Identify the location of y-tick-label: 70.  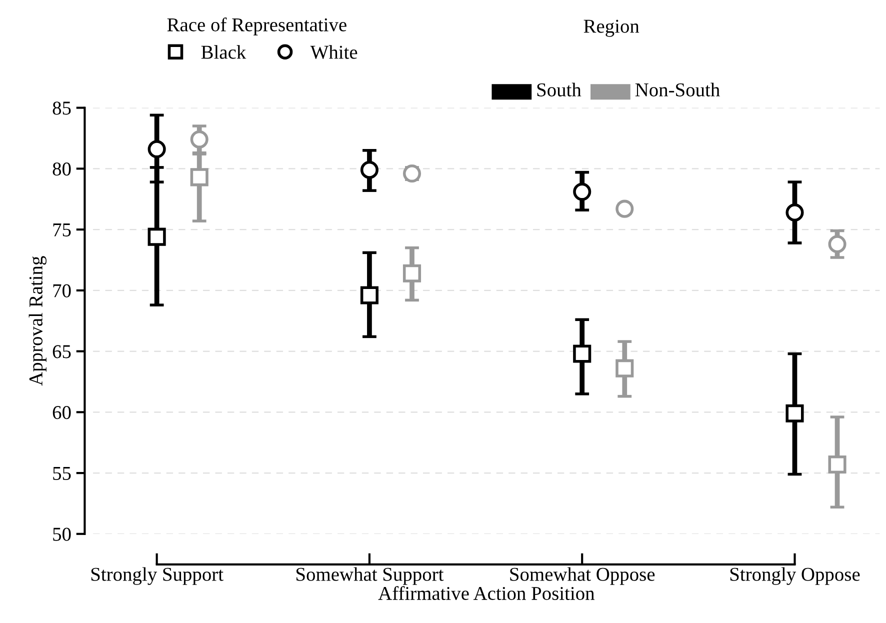
(62, 291).